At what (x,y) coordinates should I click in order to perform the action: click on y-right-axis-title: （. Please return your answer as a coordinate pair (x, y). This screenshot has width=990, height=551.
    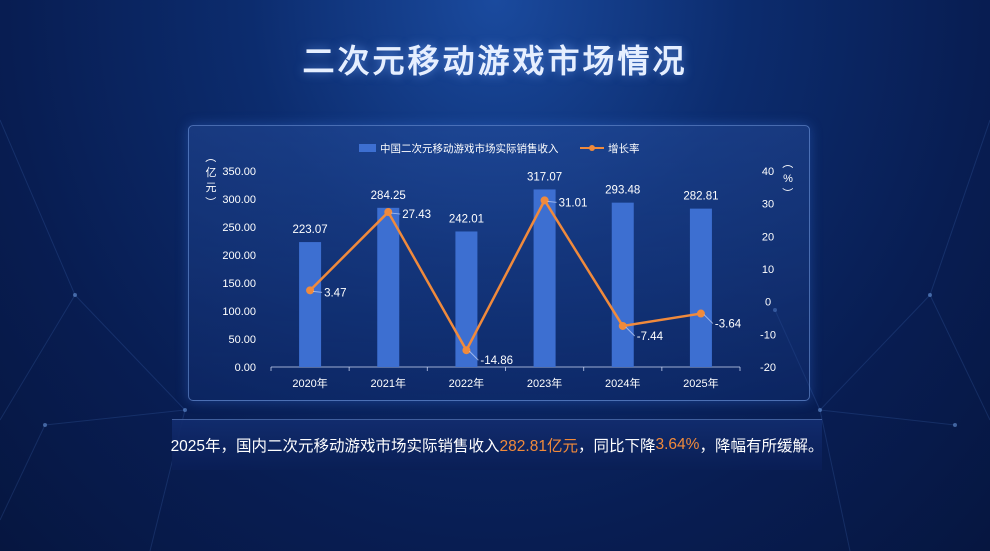
    Looking at the image, I should click on (787, 163).